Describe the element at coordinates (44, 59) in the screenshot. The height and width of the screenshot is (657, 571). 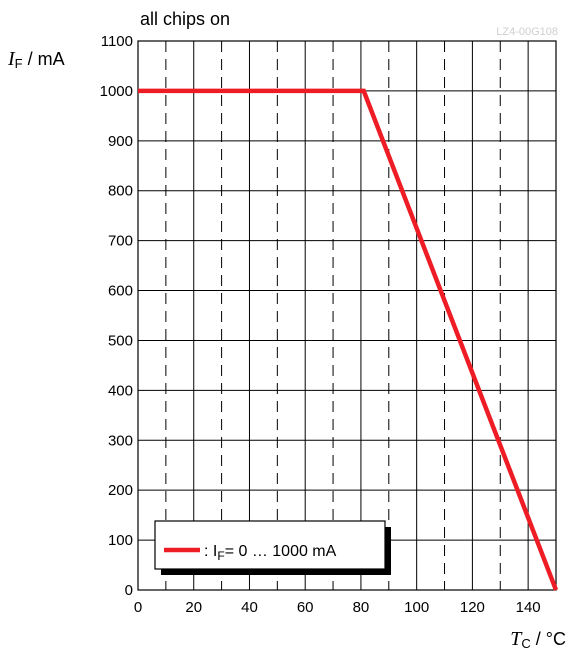
I see `y-axis-unit: / mA` at that location.